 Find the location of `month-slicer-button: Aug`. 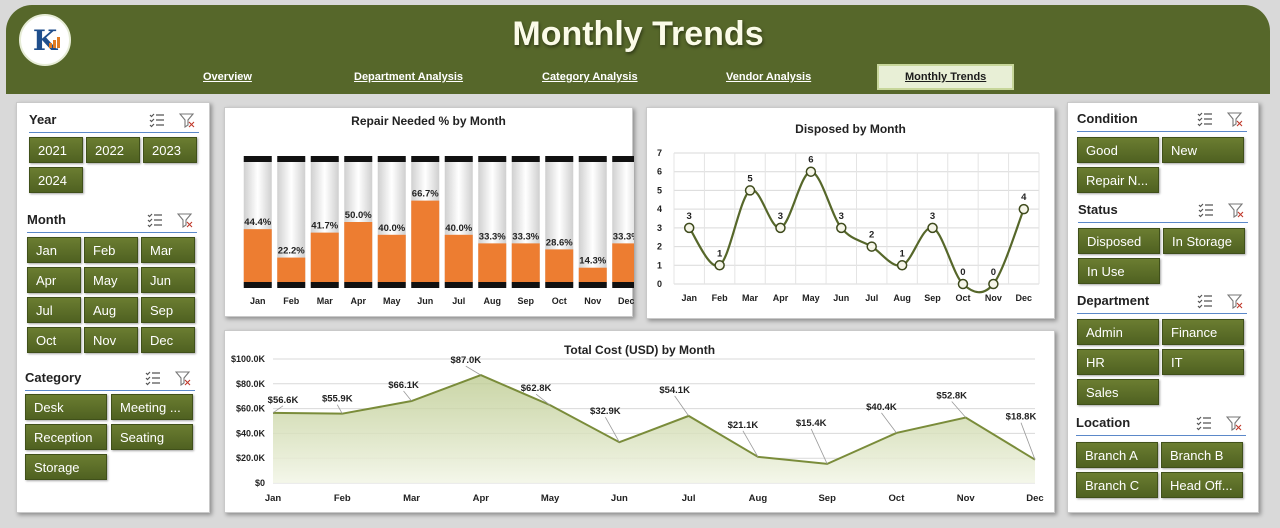

month-slicer-button: Aug is located at coordinates (111, 310).